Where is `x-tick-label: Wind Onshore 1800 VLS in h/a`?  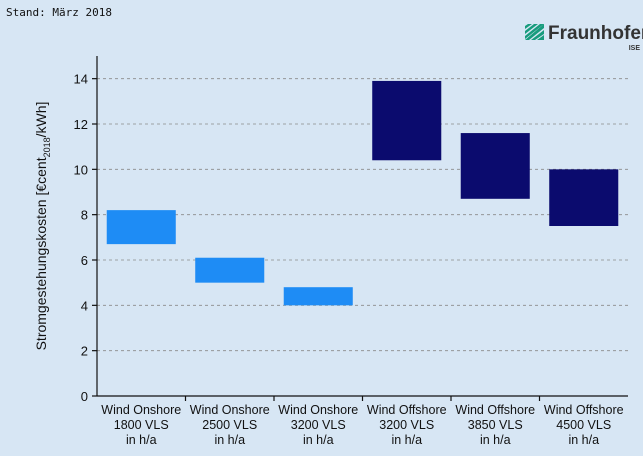 x-tick-label: Wind Onshore 1800 VLS in h/a is located at coordinates (141, 425).